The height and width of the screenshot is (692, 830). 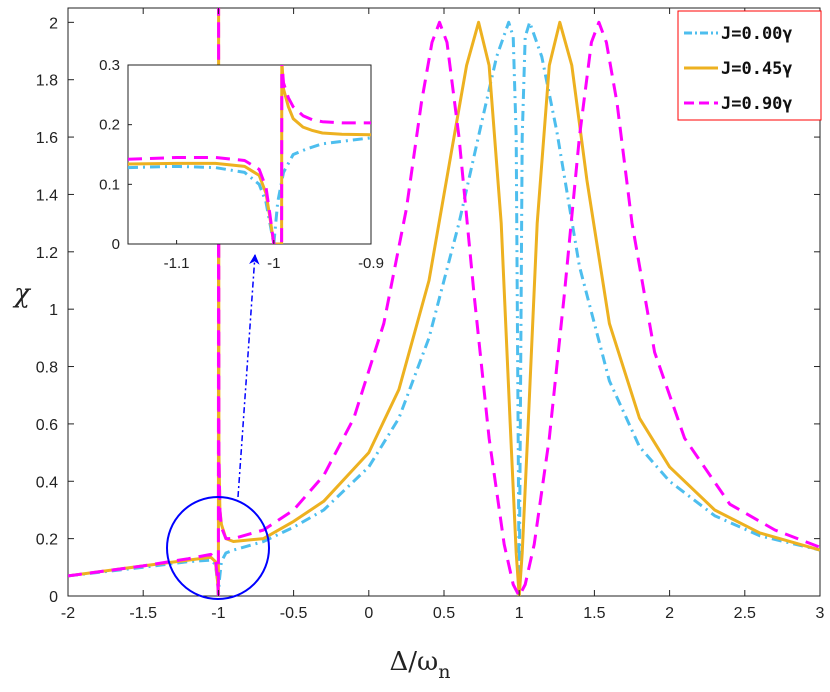 What do you see at coordinates (53, 310) in the screenshot?
I see `y-tick-label: 1` at bounding box center [53, 310].